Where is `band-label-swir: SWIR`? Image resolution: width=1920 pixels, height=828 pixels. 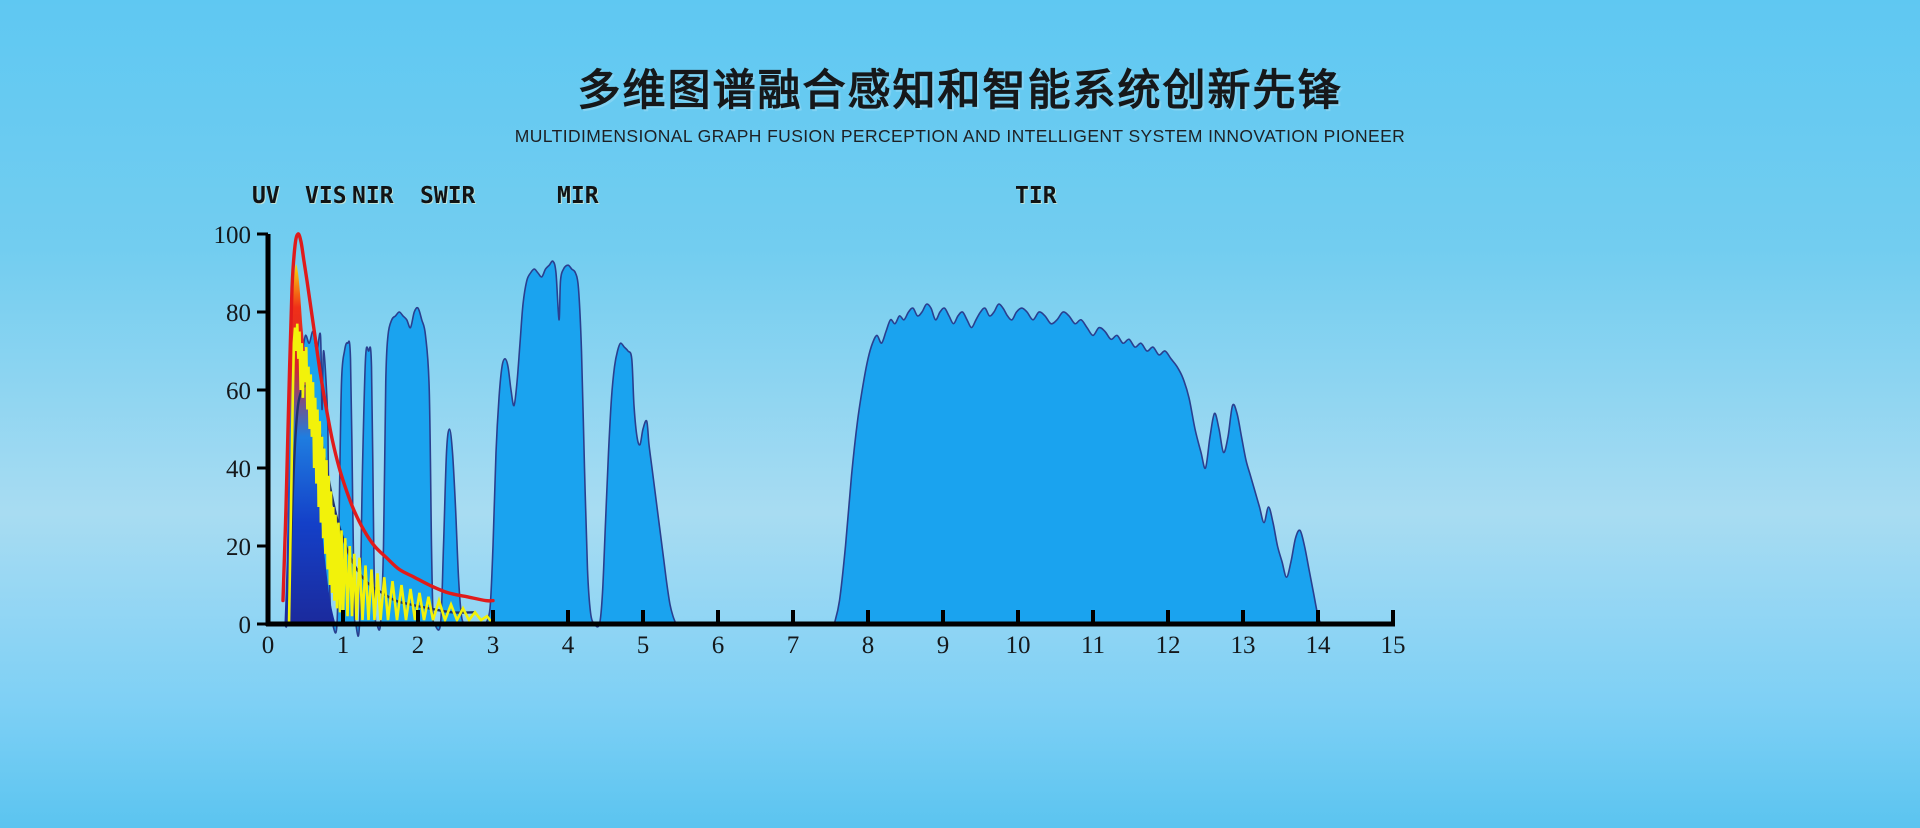
band-label-swir: SWIR is located at coordinates (448, 196).